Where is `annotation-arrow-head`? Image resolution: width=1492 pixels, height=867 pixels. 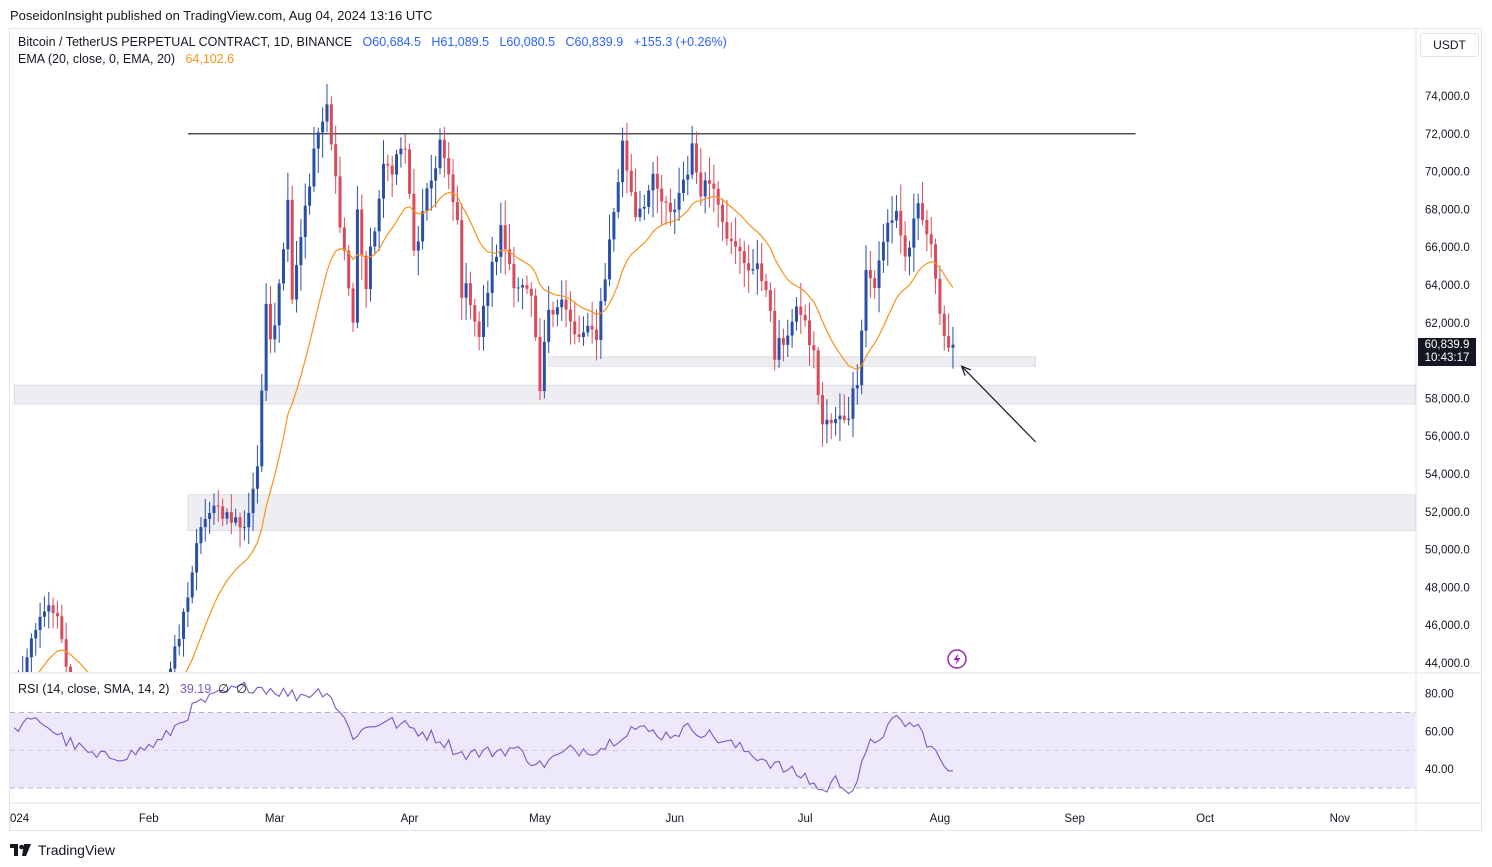 annotation-arrow-head is located at coordinates (966, 370).